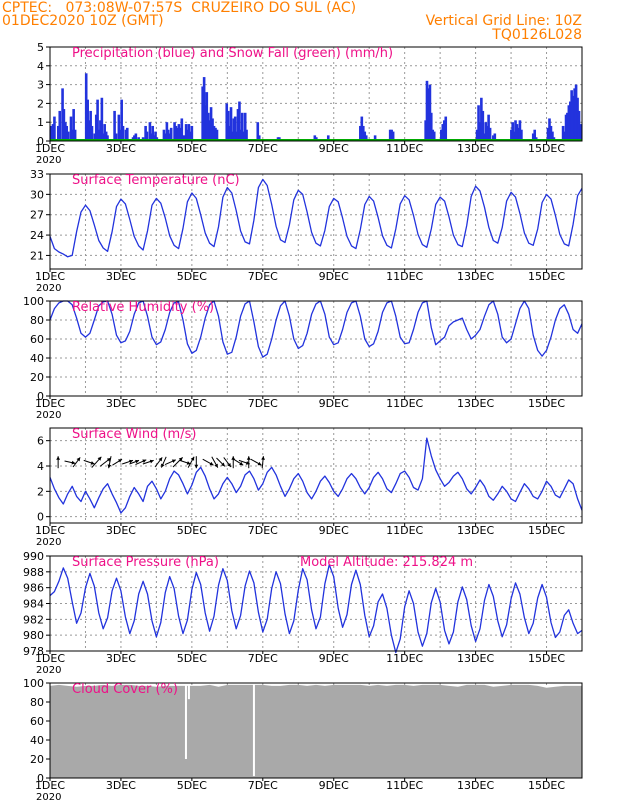  What do you see at coordinates (143, 307) in the screenshot?
I see `panel-title: Relative Humidity (%)` at bounding box center [143, 307].